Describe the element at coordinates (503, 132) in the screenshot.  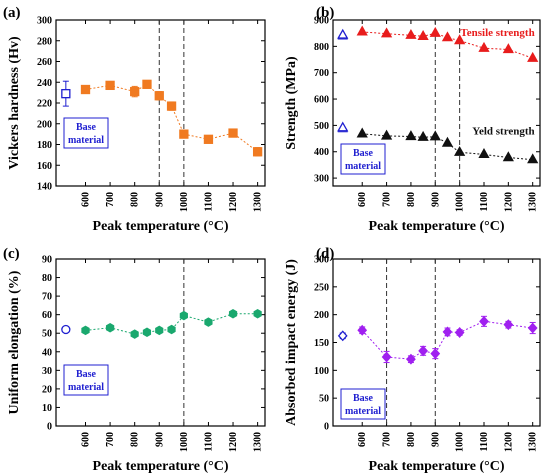
I see `series-annotation: Yeld strength` at that location.